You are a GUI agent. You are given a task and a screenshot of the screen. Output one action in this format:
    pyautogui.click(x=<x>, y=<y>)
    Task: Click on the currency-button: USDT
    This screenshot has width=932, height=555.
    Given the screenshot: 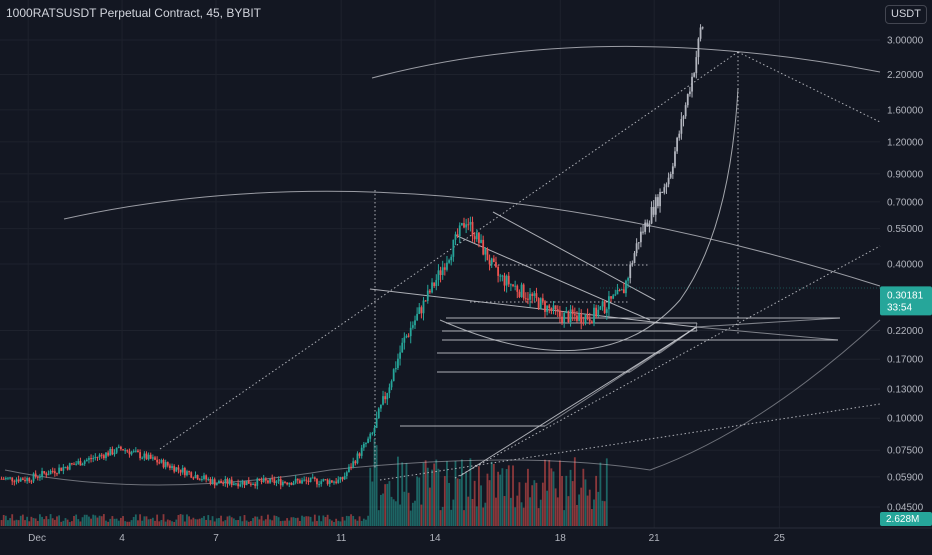 What is the action you would take?
    pyautogui.click(x=906, y=14)
    